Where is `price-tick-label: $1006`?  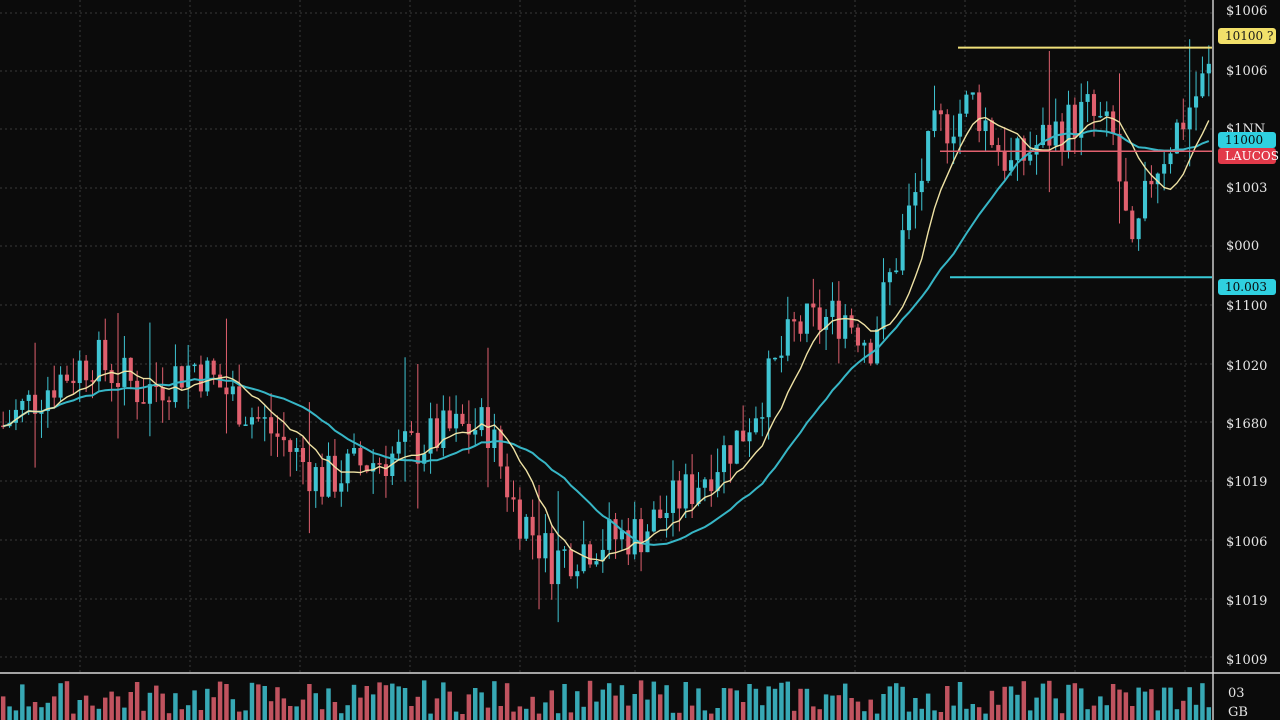 price-tick-label: $1006 is located at coordinates (1246, 542).